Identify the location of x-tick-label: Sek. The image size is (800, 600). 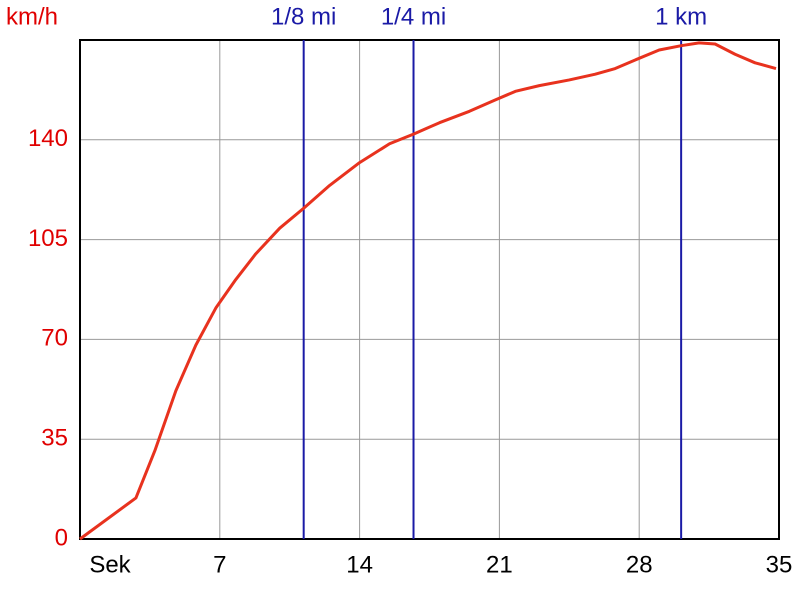
(110, 564).